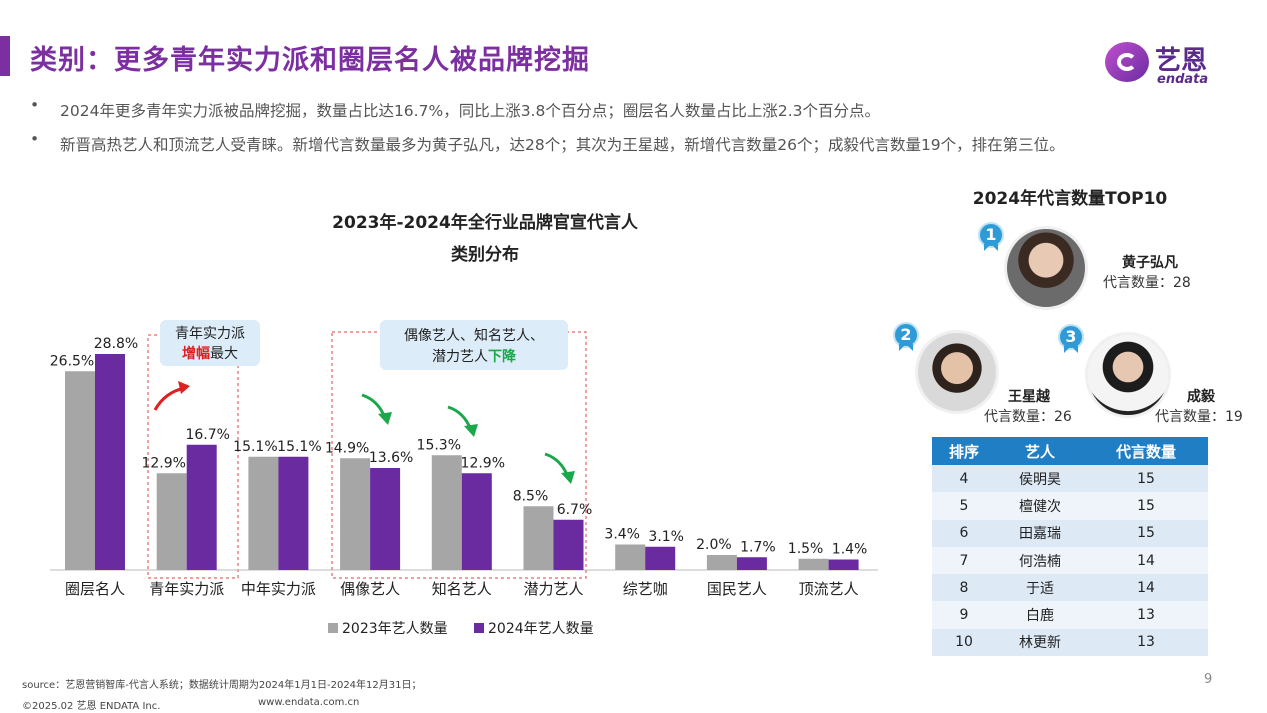 The width and height of the screenshot is (1267, 713). I want to click on endata-logo: 艺恩 endata, so click(1167, 64).